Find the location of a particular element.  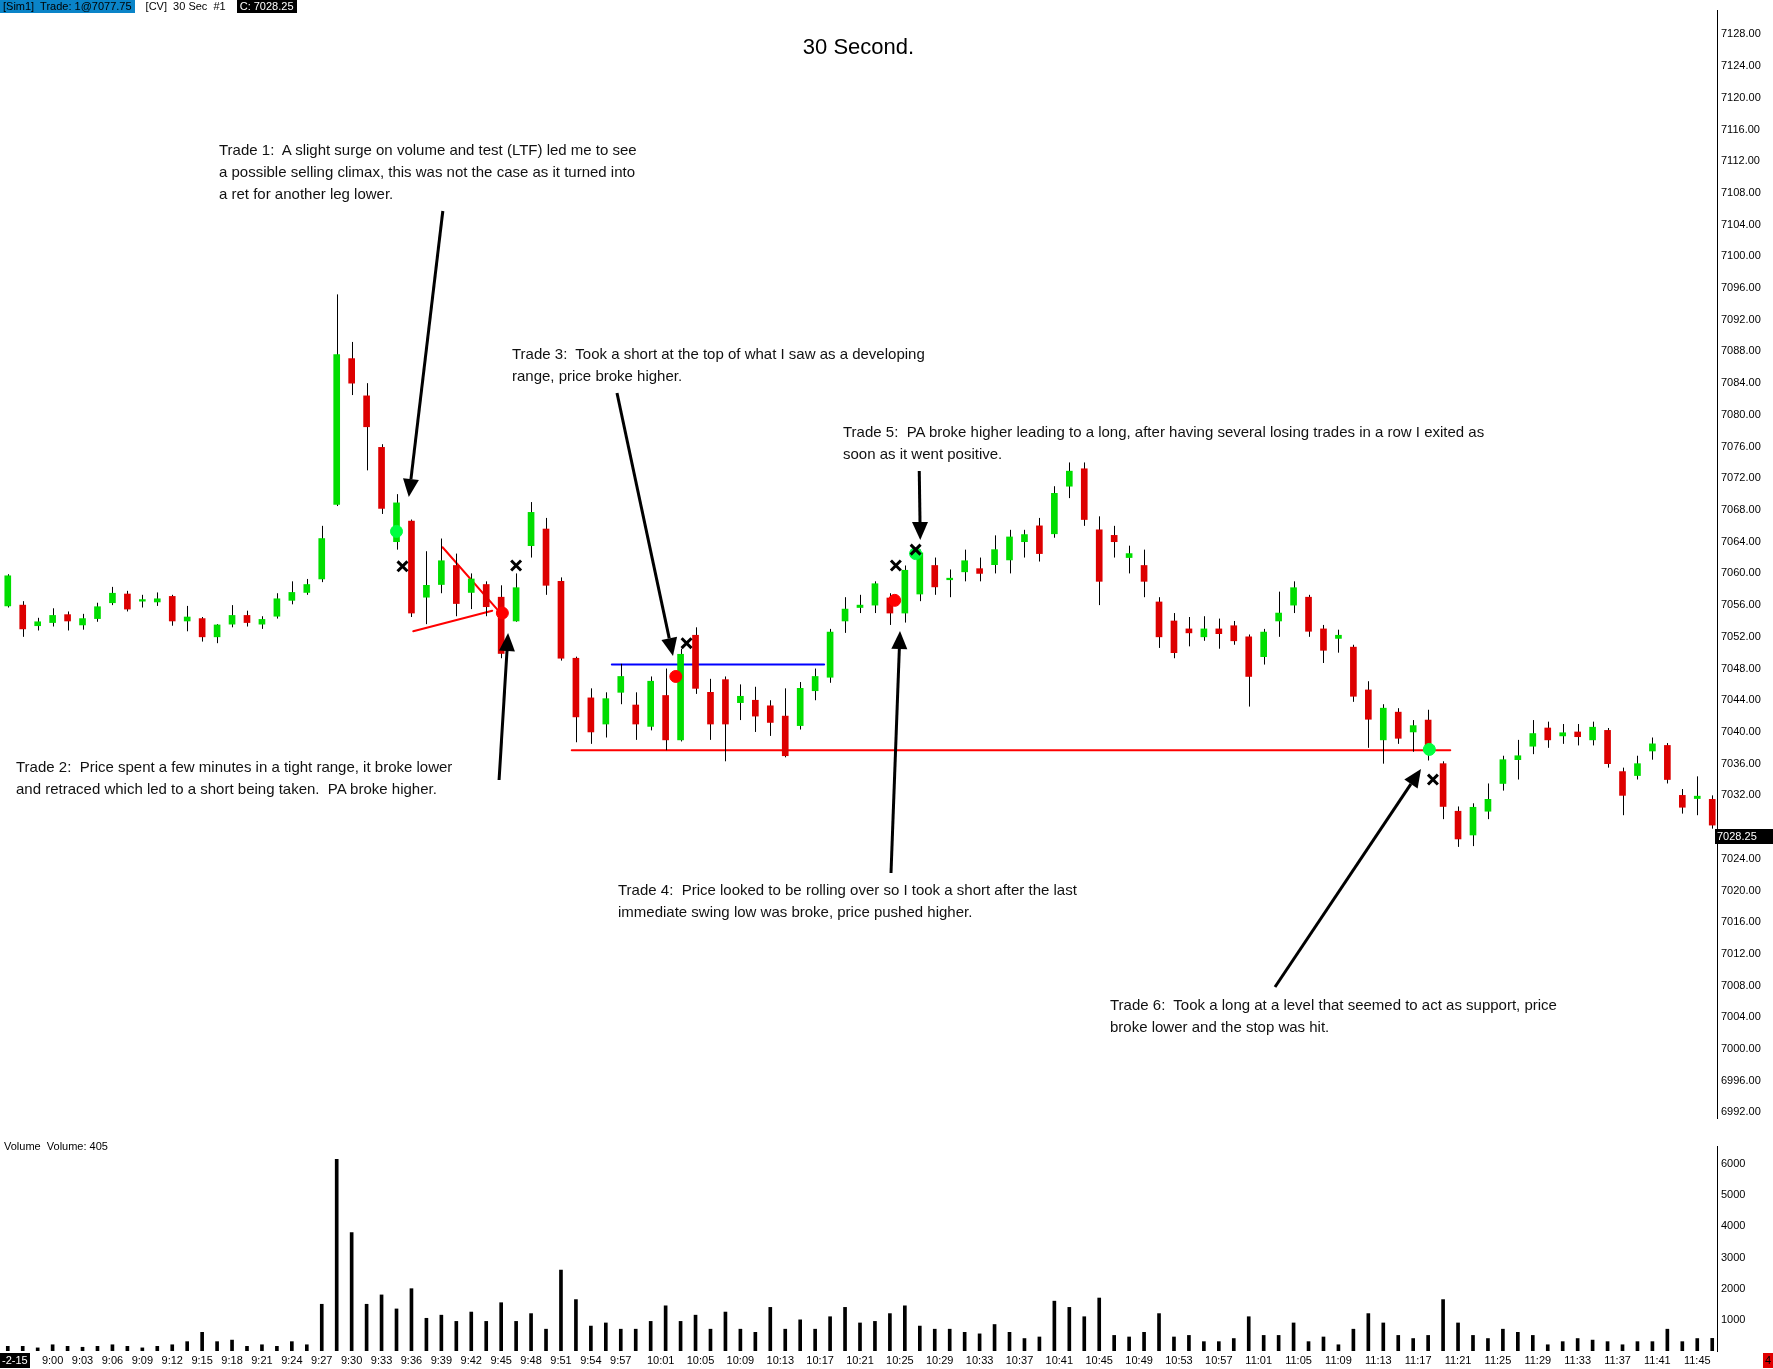

x-tick-label: 9:30 is located at coordinates (351, 1359).